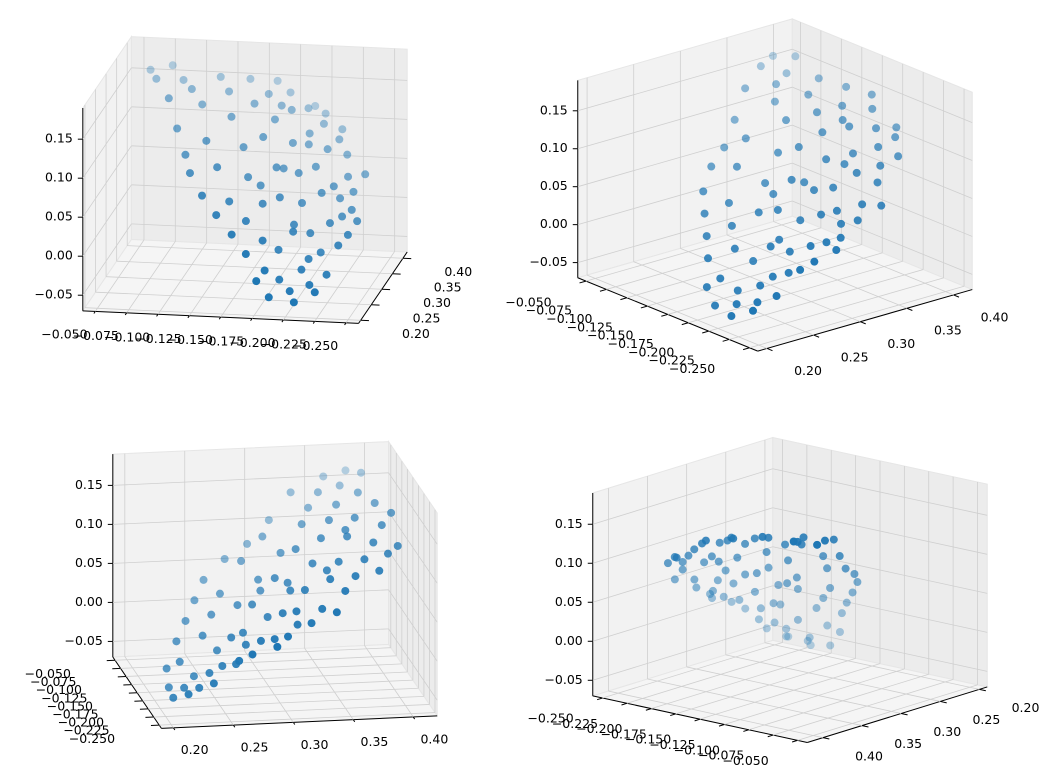 Image resolution: width=1063 pixels, height=783 pixels. Describe the element at coordinates (692, 368) in the screenshot. I see `tick-label: −0.250` at that location.